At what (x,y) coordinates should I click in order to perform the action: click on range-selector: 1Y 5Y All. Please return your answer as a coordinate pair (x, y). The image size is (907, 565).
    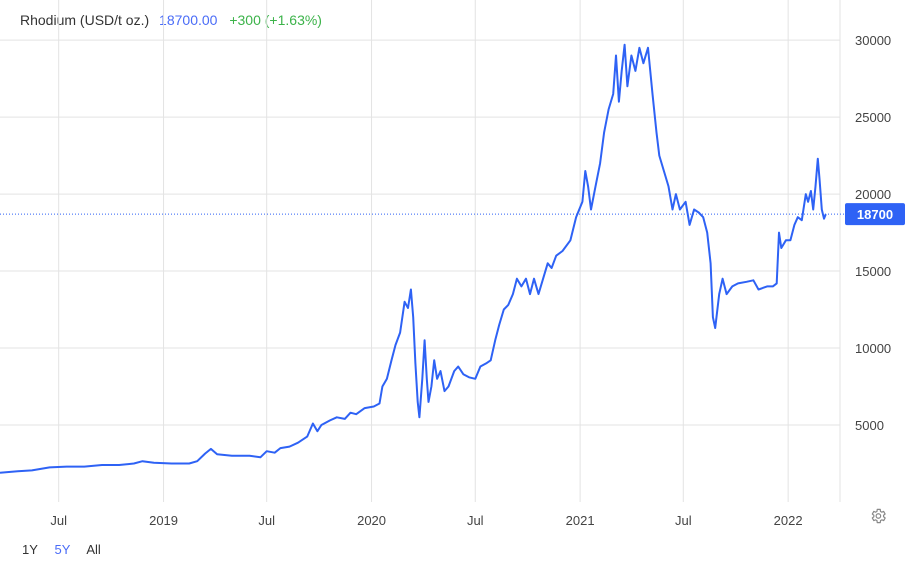
    Looking at the image, I should click on (68, 549).